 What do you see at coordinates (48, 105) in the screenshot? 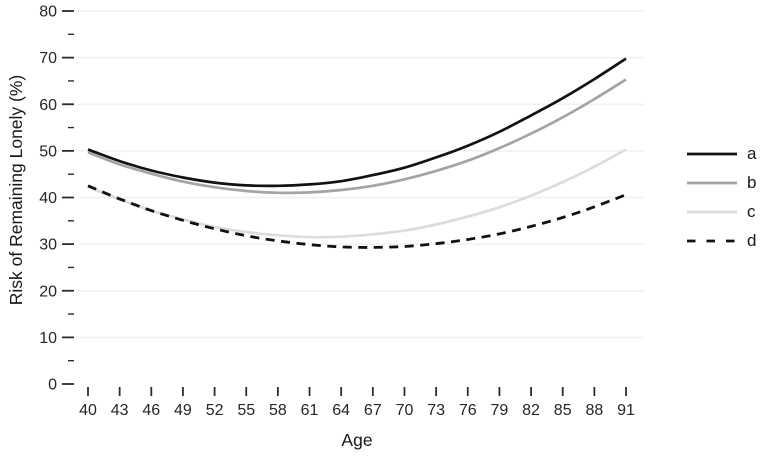
I see `y-tick-label: 60` at bounding box center [48, 105].